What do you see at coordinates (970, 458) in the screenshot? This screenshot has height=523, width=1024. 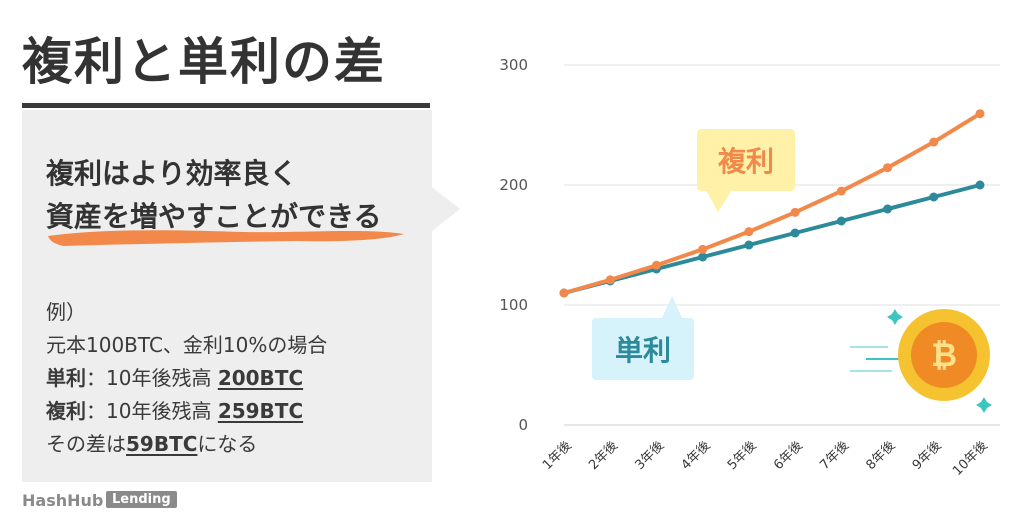 I see `x-tick-label: 10年後` at bounding box center [970, 458].